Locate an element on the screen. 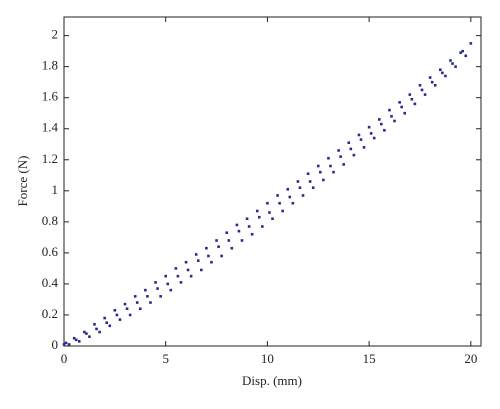 The image size is (500, 409). y-tick-label: 1.8 is located at coordinates (50, 65).